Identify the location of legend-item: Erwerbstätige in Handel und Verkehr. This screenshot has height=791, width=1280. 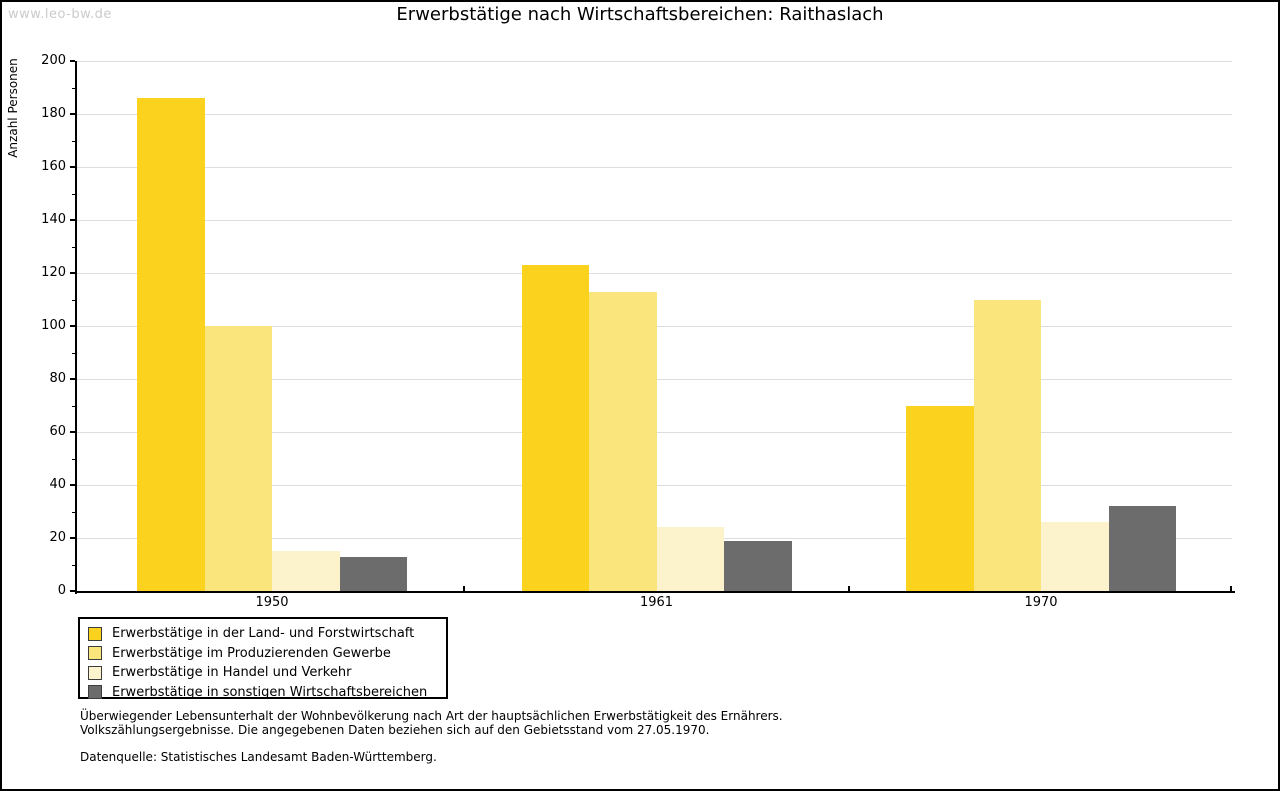
(267, 673).